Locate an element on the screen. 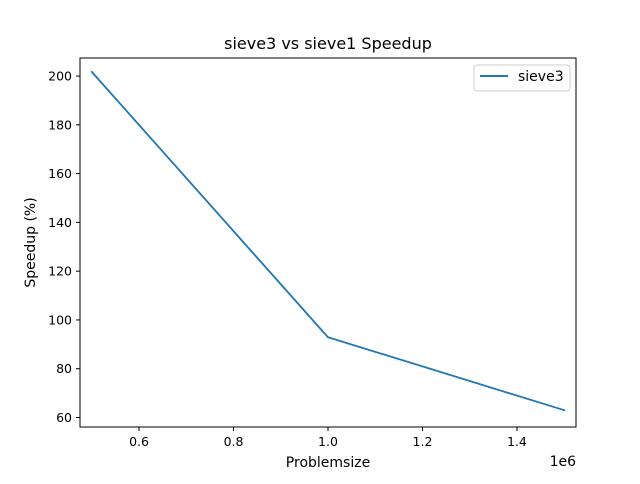  x-axis: 0.6 0.8 1.0 1.2 1.4 is located at coordinates (328, 438).